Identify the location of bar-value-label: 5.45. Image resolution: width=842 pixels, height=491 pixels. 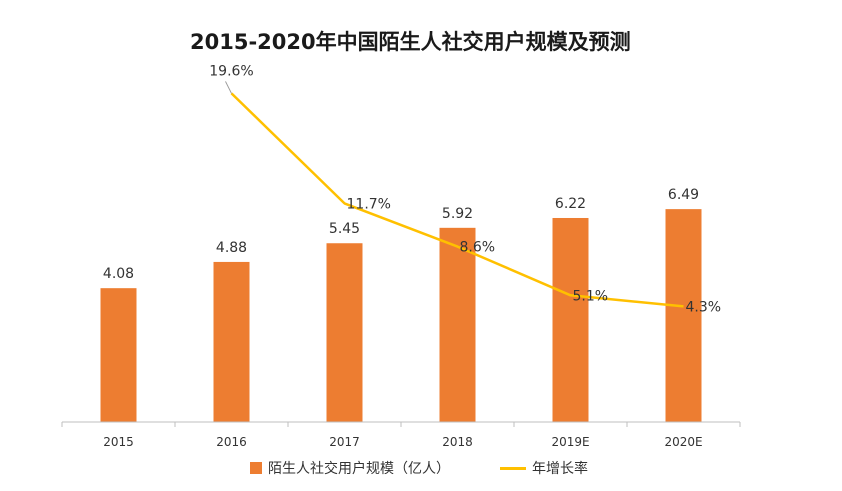
(344, 229).